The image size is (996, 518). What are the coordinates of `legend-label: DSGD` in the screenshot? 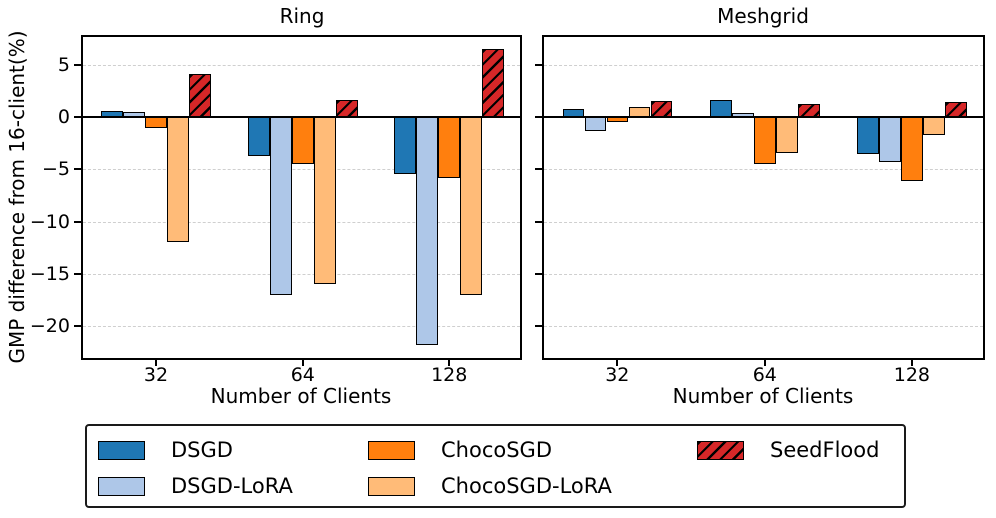 It's located at (202, 450).